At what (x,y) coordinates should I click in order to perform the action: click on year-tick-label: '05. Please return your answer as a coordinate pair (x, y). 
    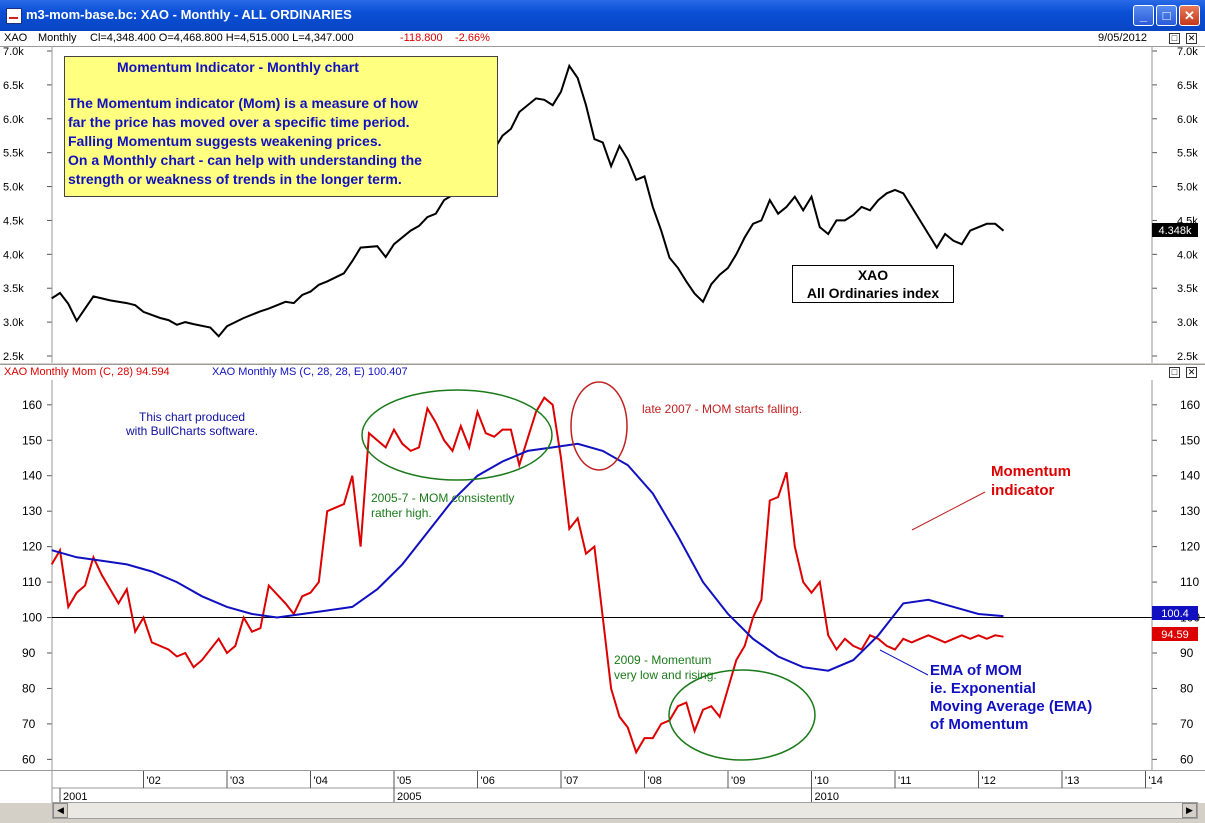
    Looking at the image, I should click on (404, 781).